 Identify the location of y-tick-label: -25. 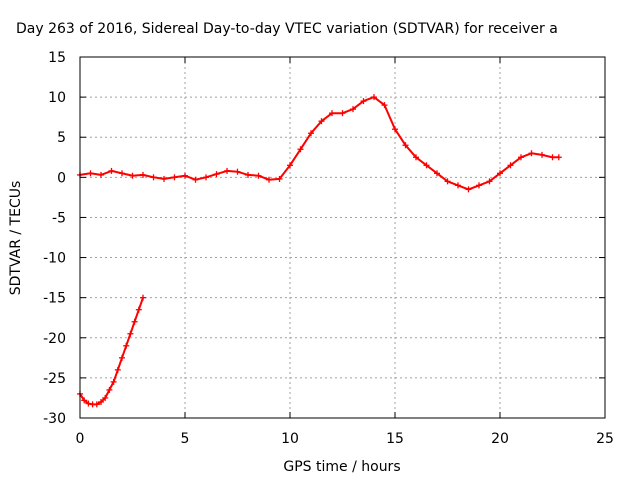
(54, 379).